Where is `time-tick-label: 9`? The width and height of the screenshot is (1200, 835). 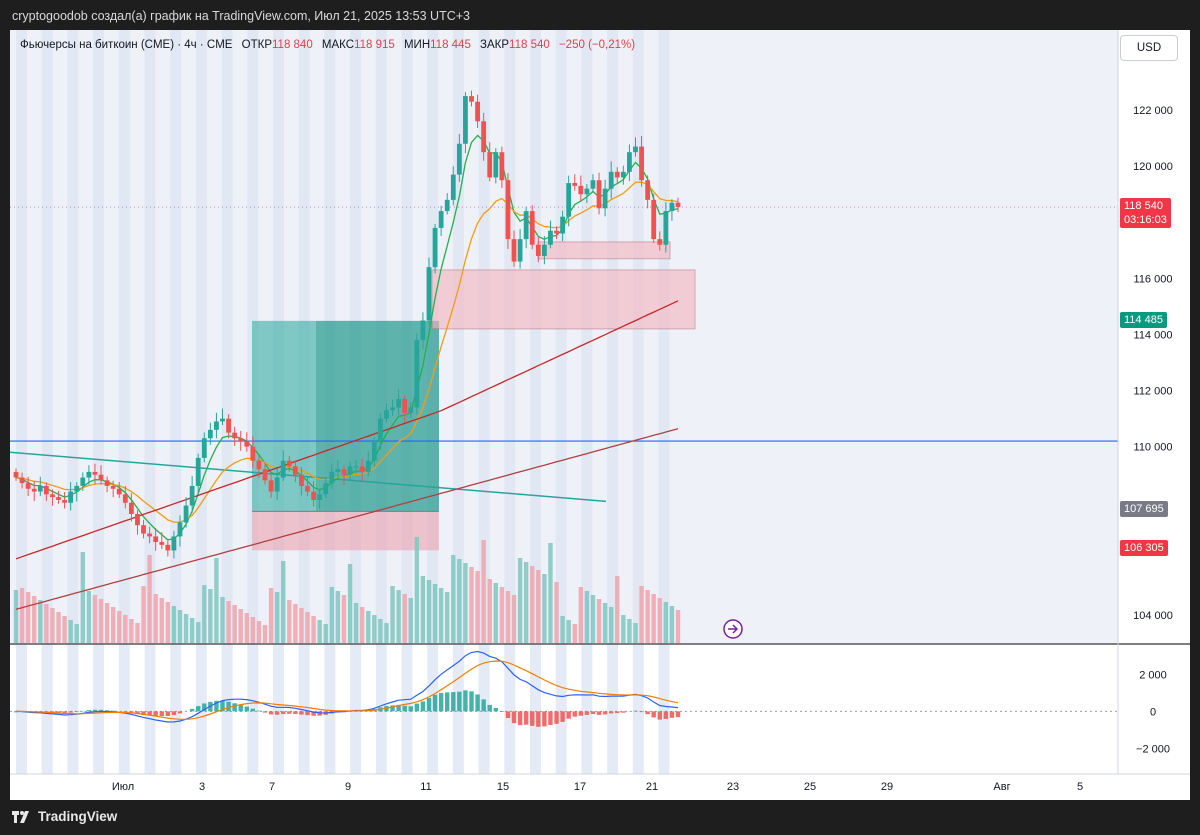 time-tick-label: 9 is located at coordinates (348, 787).